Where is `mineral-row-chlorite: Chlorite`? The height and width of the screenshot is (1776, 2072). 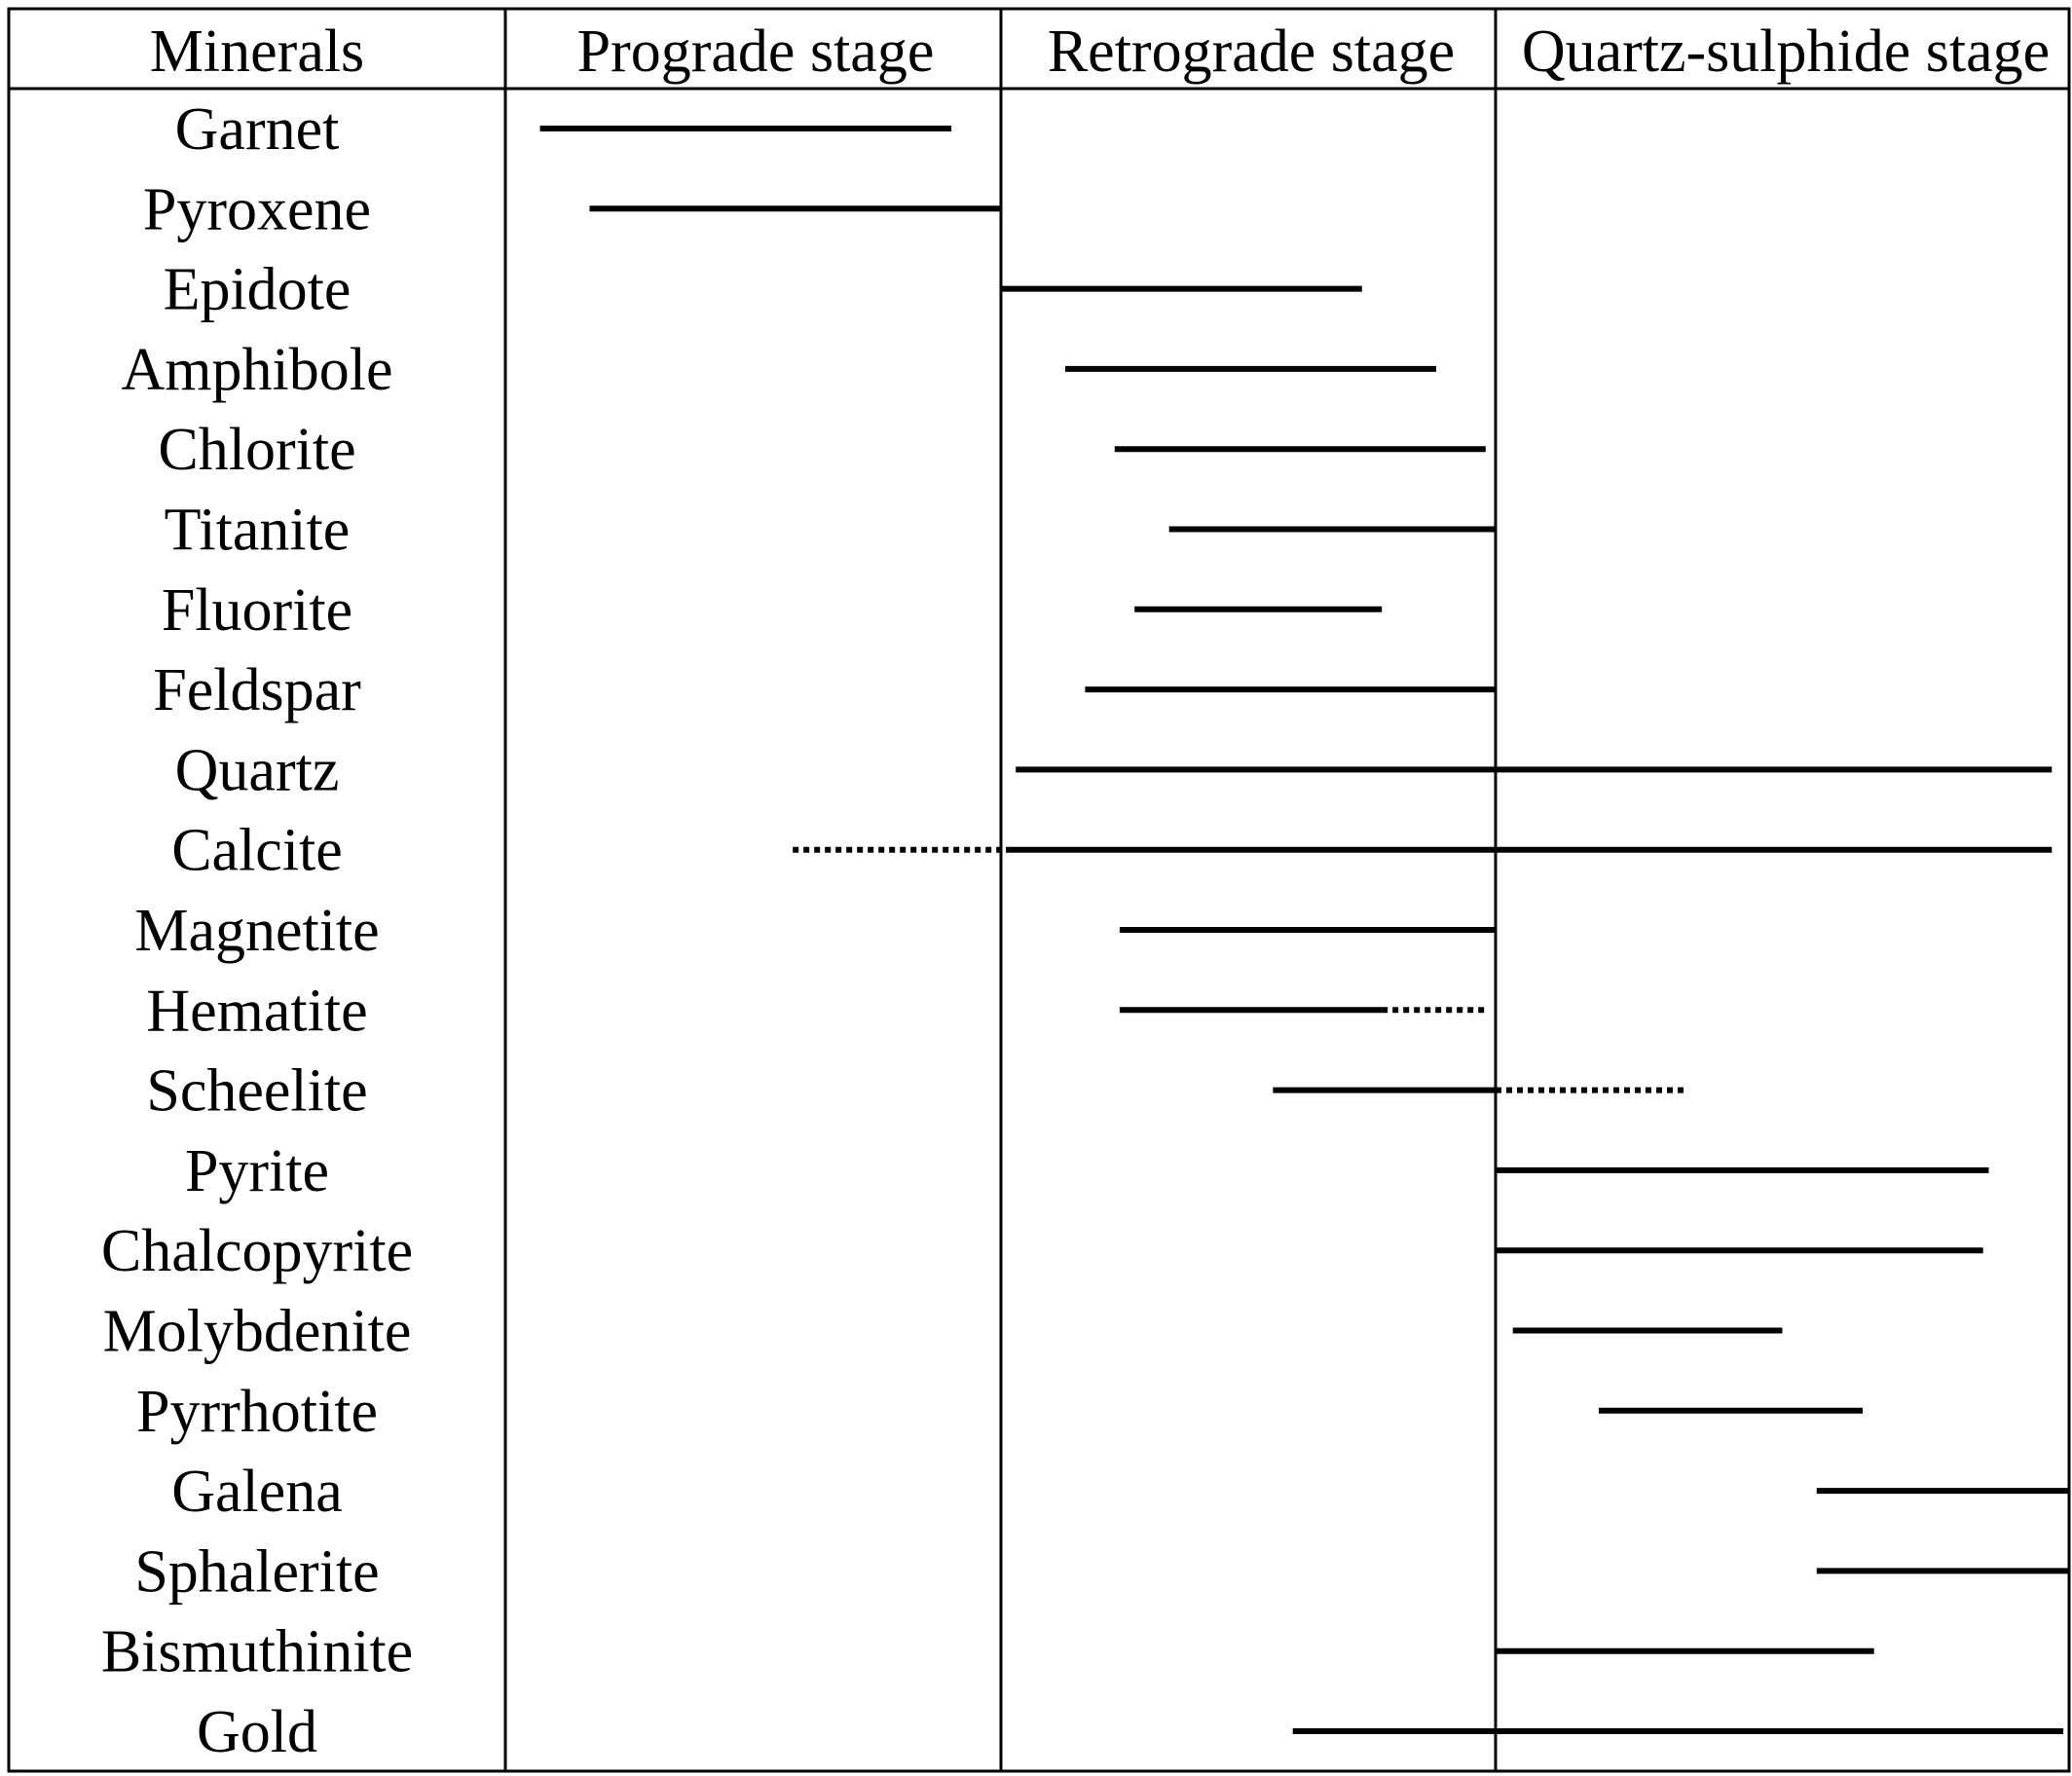
mineral-row-chlorite: Chlorite is located at coordinates (822, 450).